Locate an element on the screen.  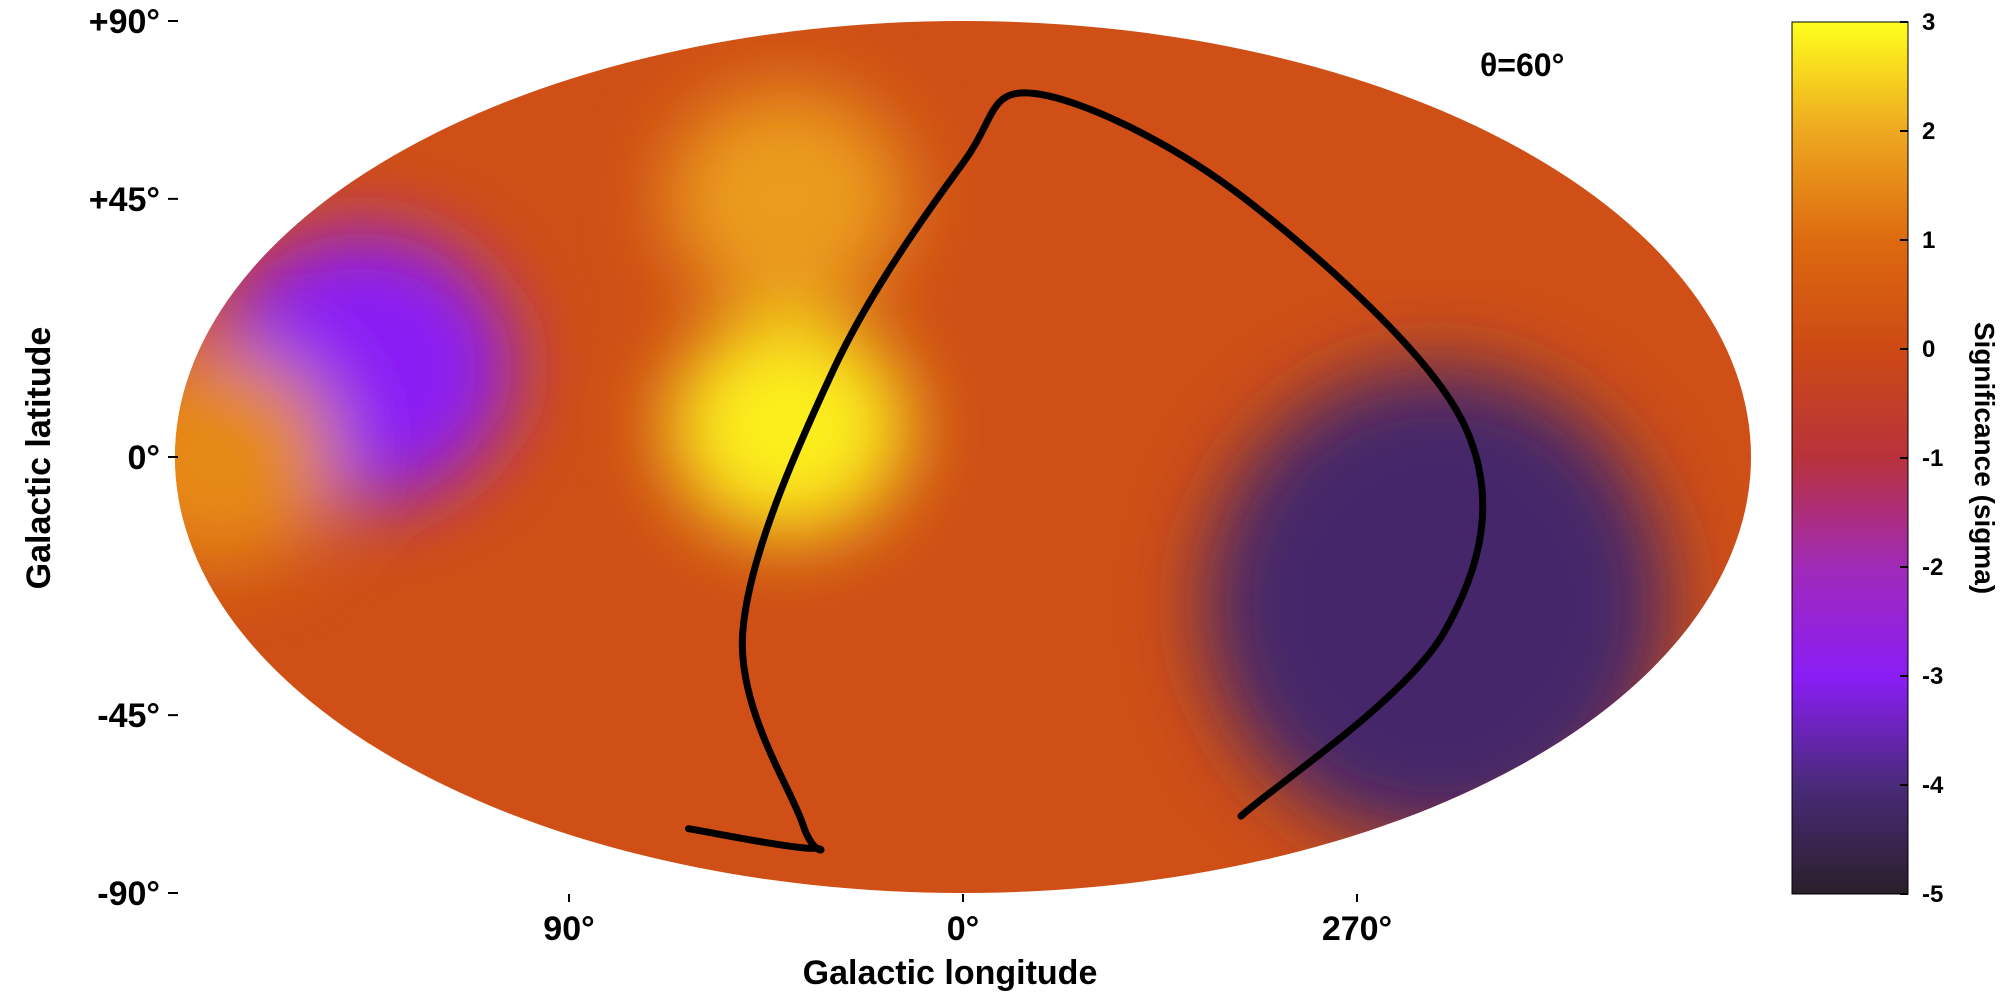
colorbar-ticks: 3 2 1 0 -1 -2 -3 -4 -5 is located at coordinates (1922, 458).